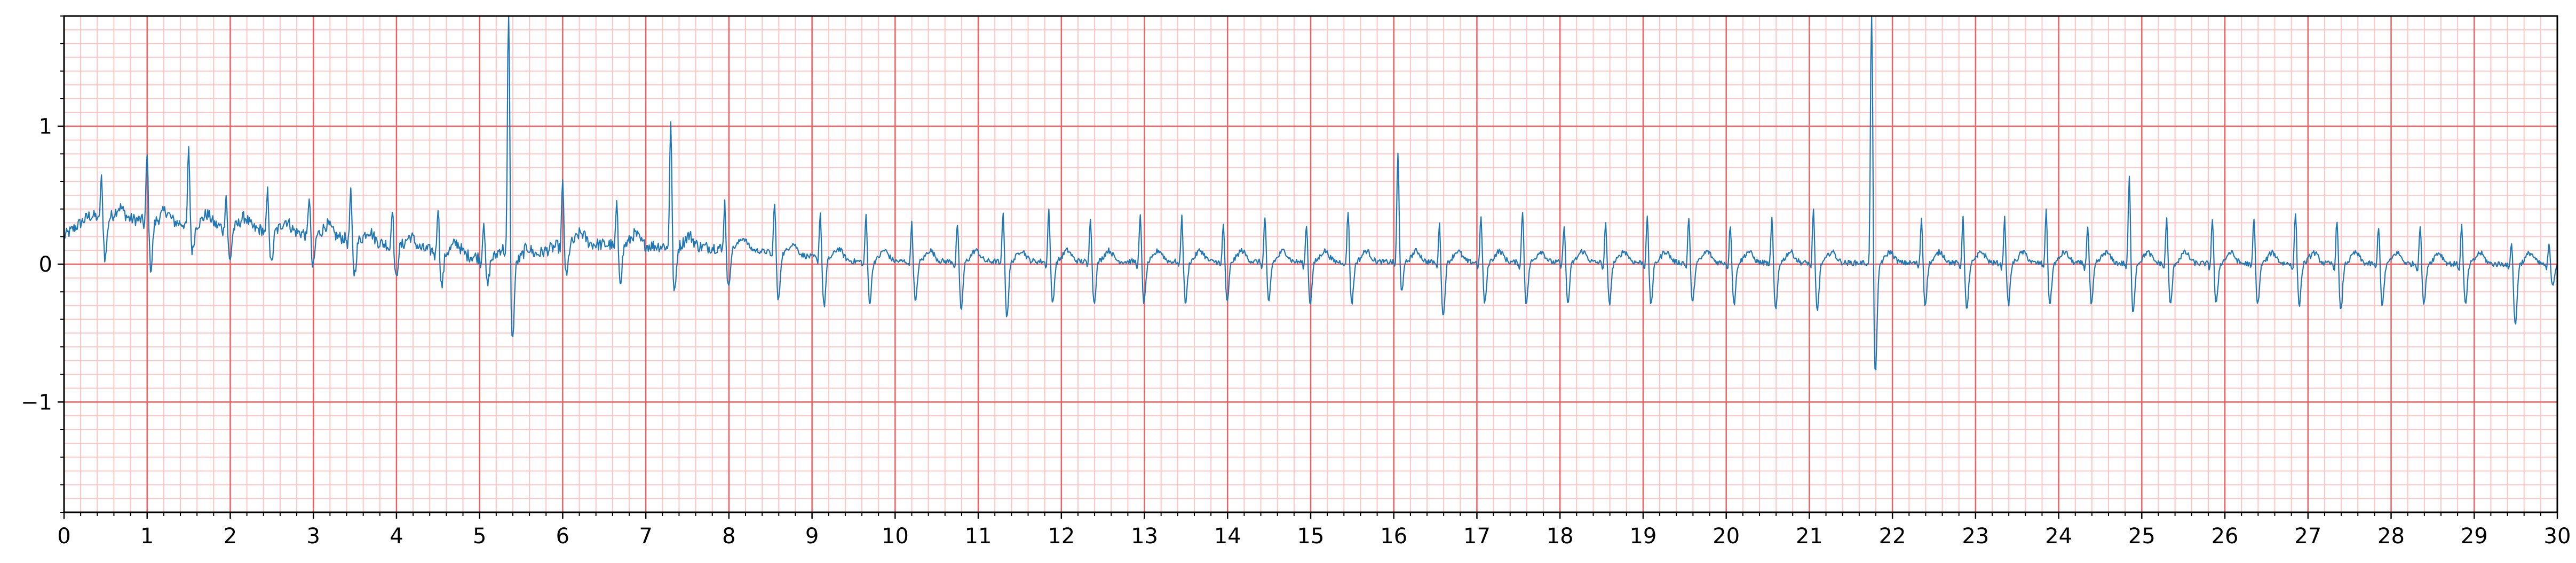  What do you see at coordinates (63, 536) in the screenshot?
I see `x-tick-label: 0` at bounding box center [63, 536].